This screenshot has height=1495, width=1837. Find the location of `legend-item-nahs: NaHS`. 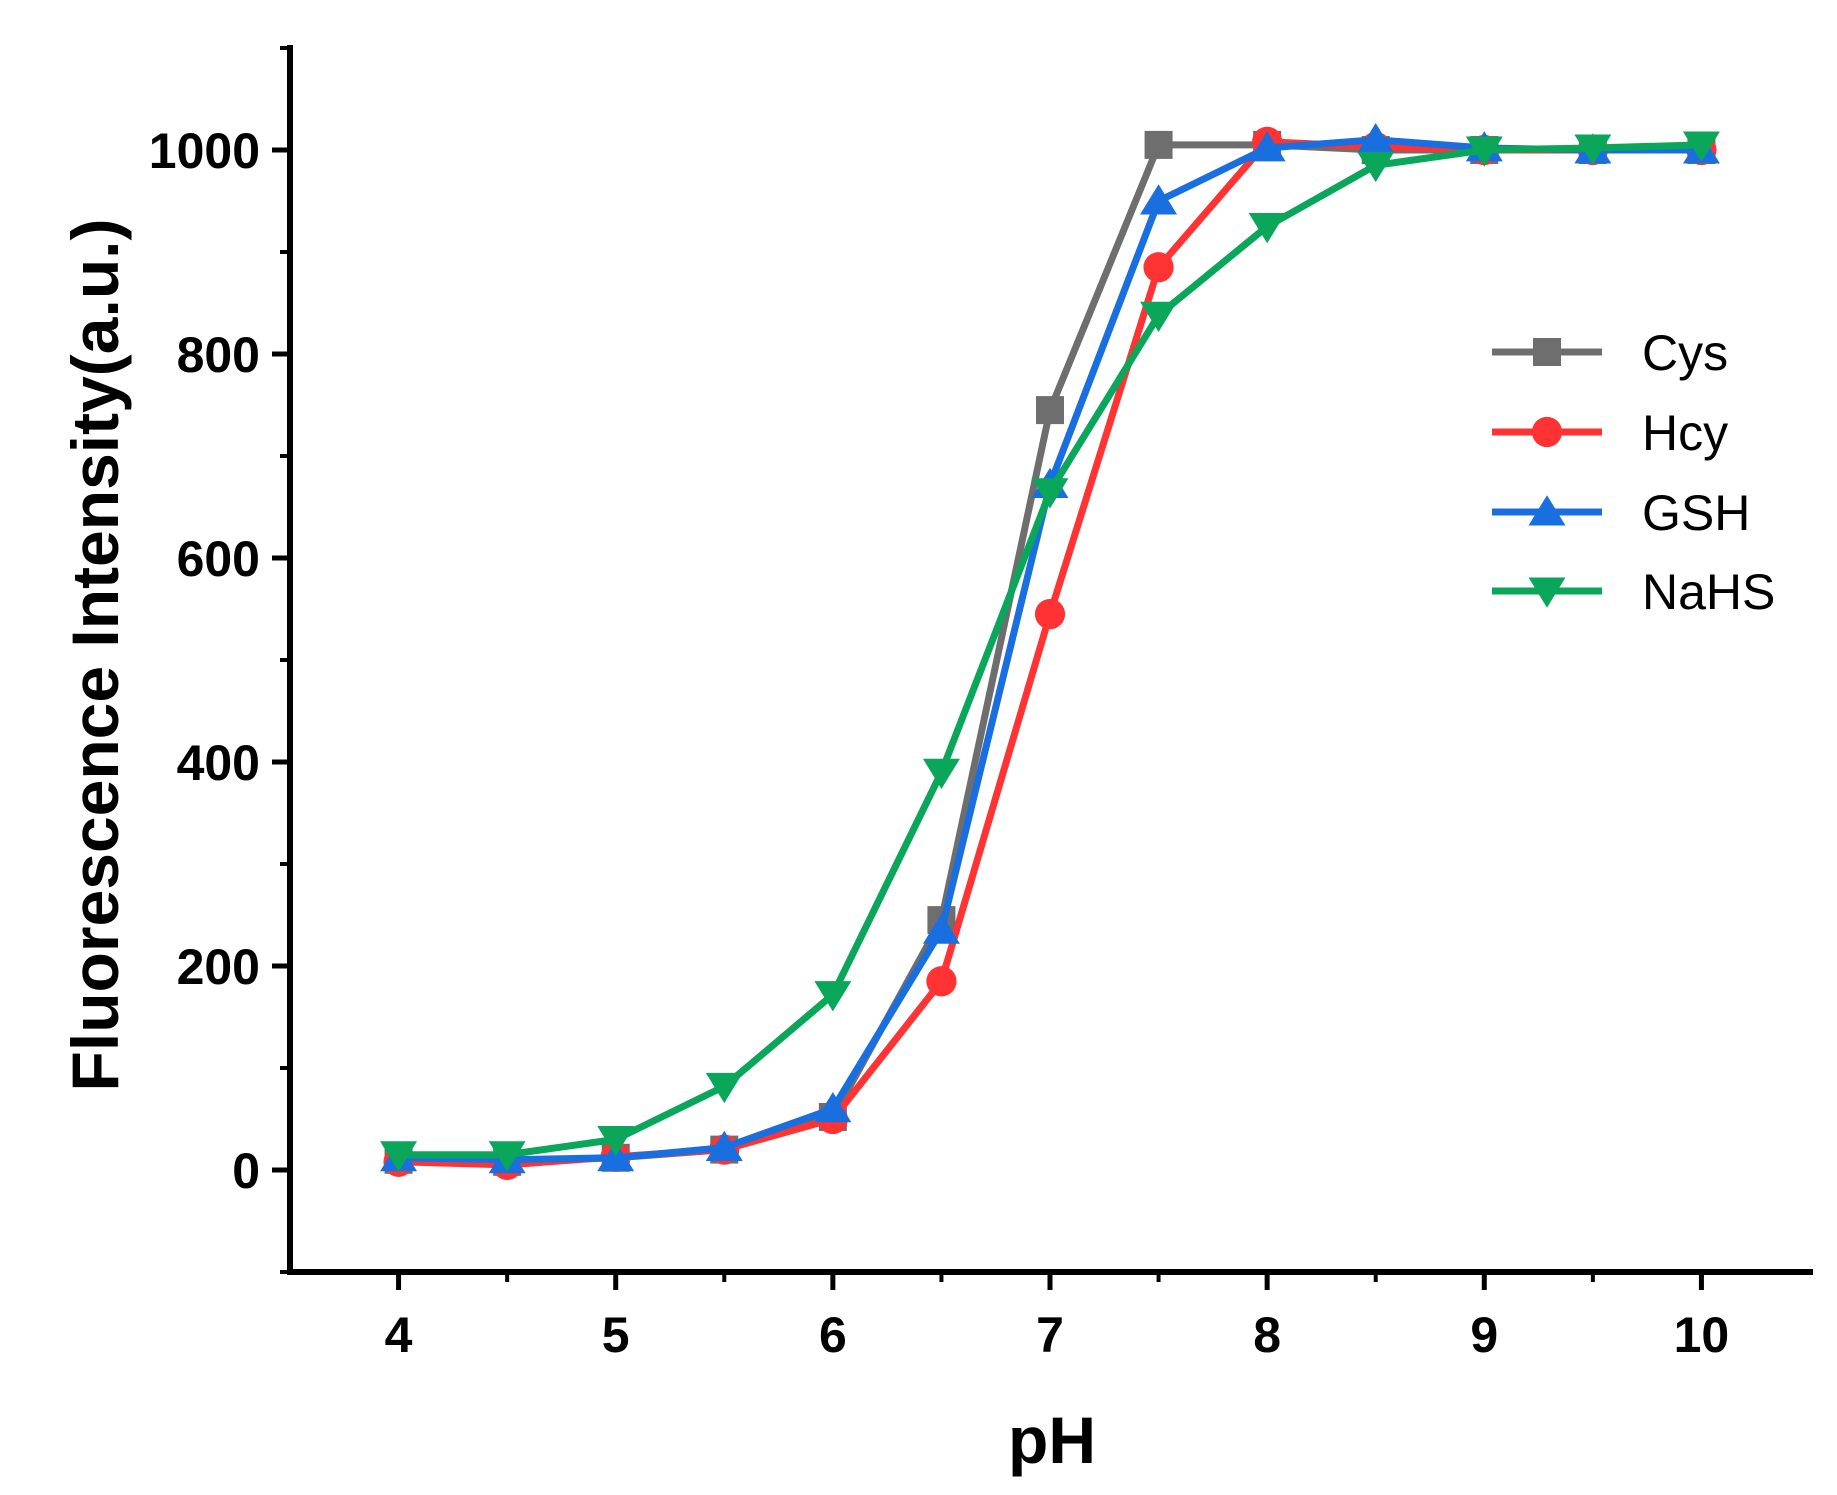

legend-item-nahs: NaHS is located at coordinates (1633, 592).